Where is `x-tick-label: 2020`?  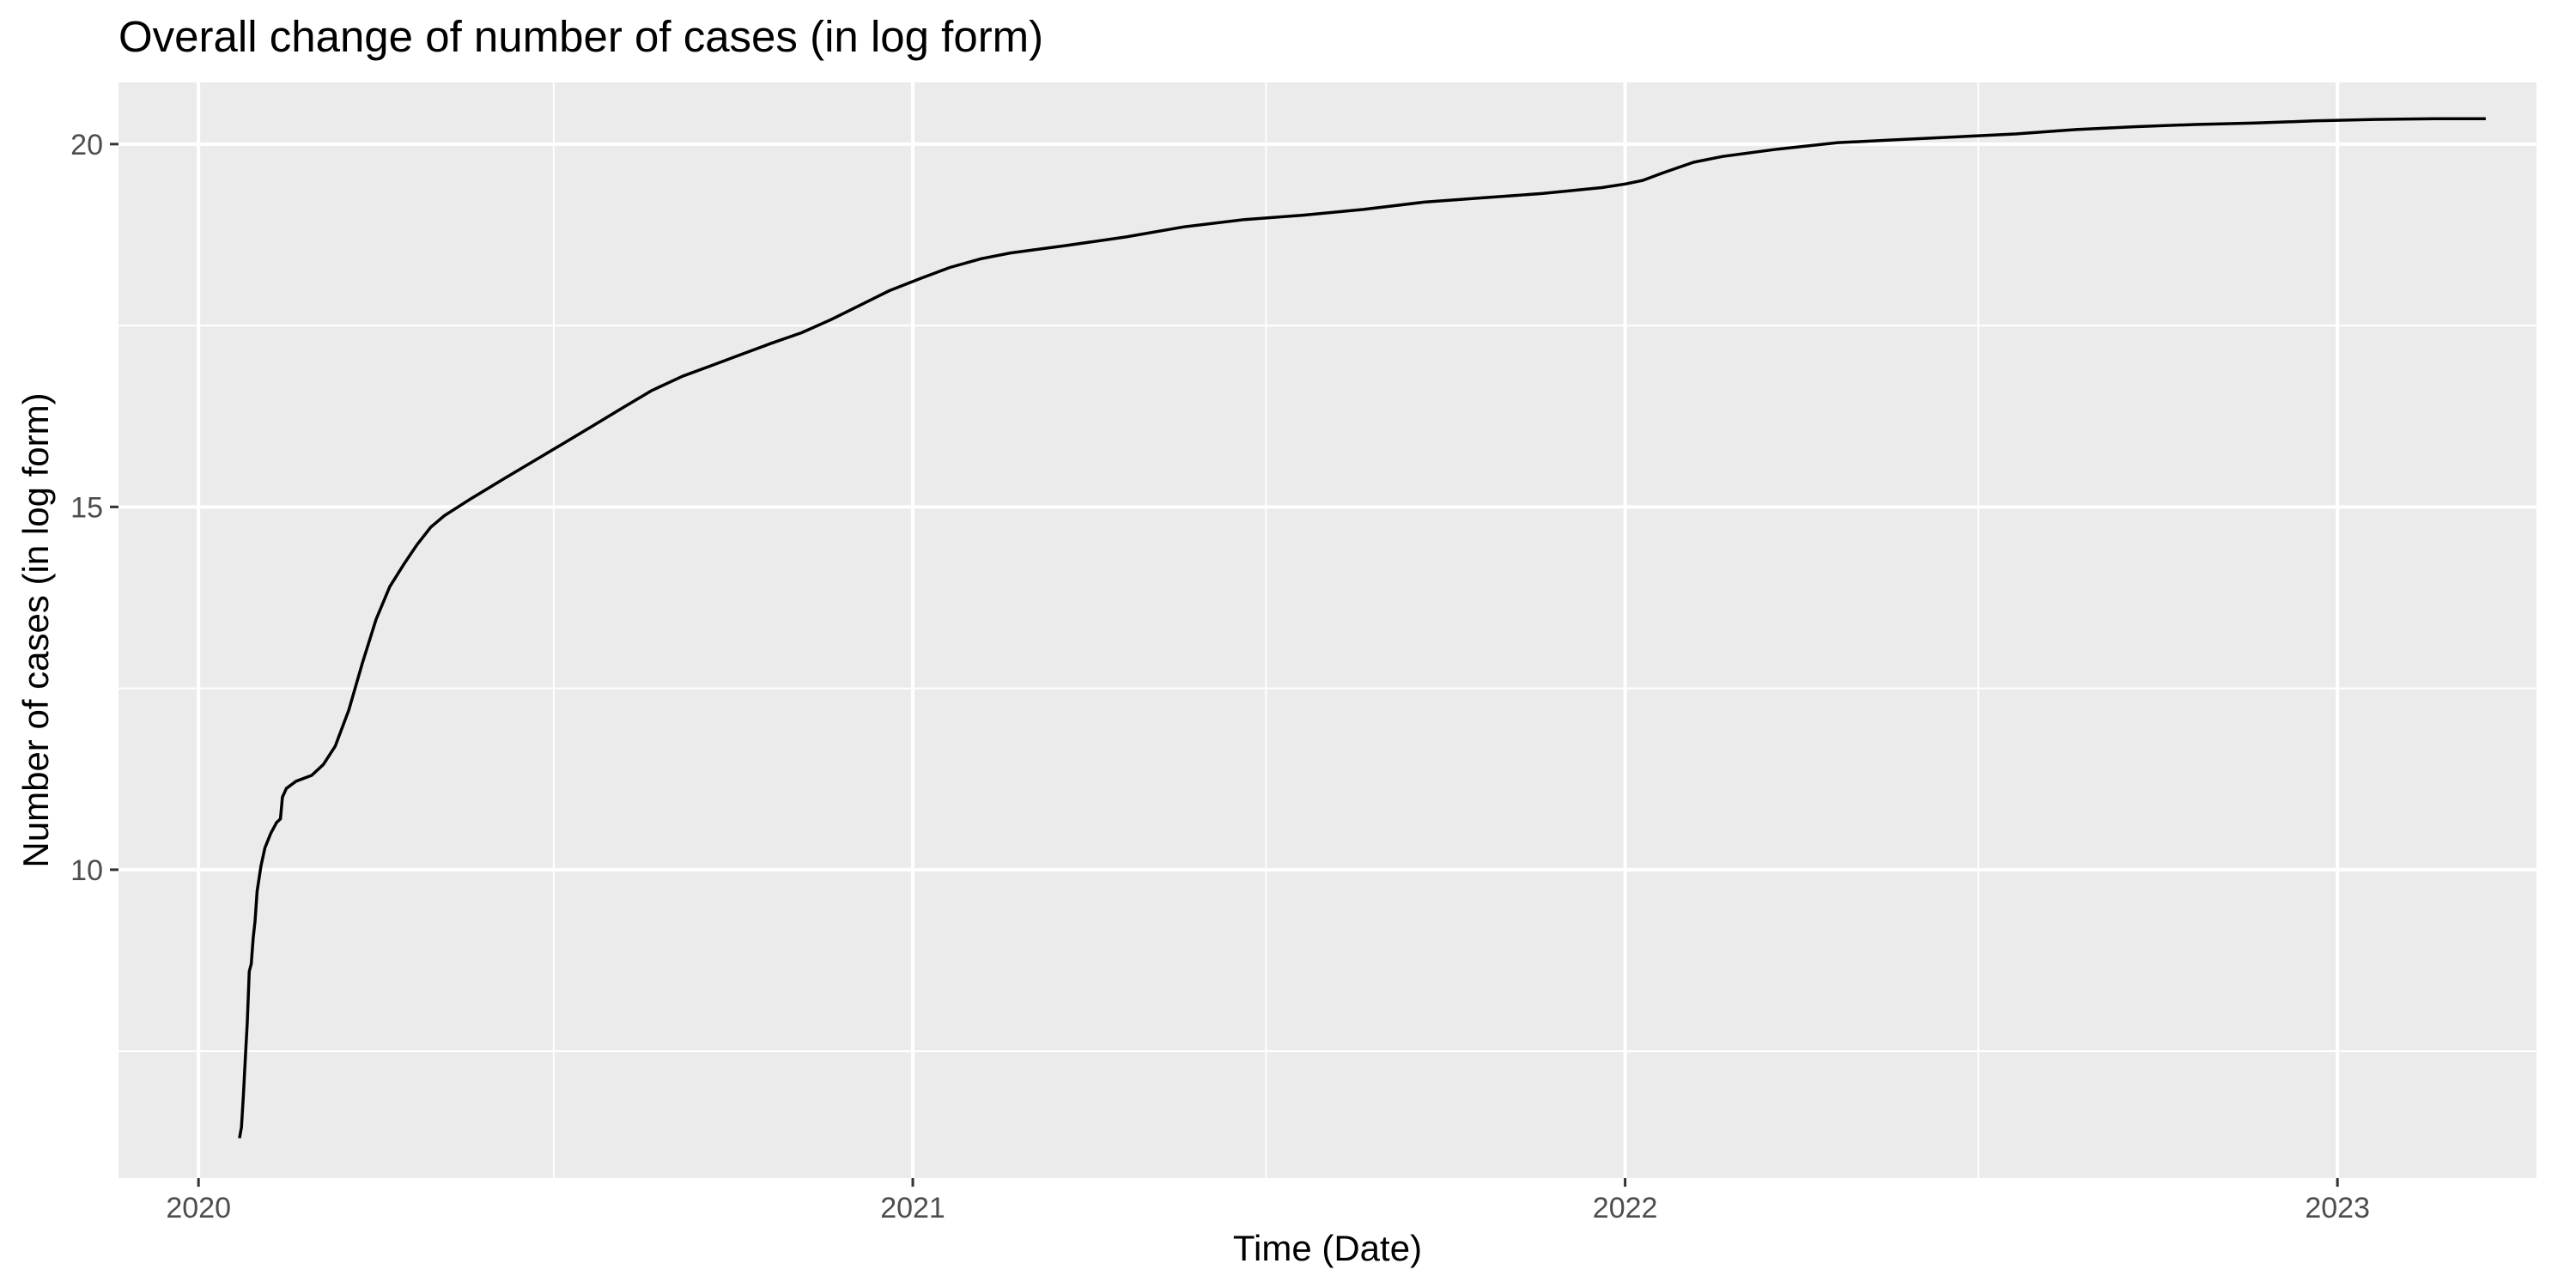 x-tick-label: 2020 is located at coordinates (198, 1208).